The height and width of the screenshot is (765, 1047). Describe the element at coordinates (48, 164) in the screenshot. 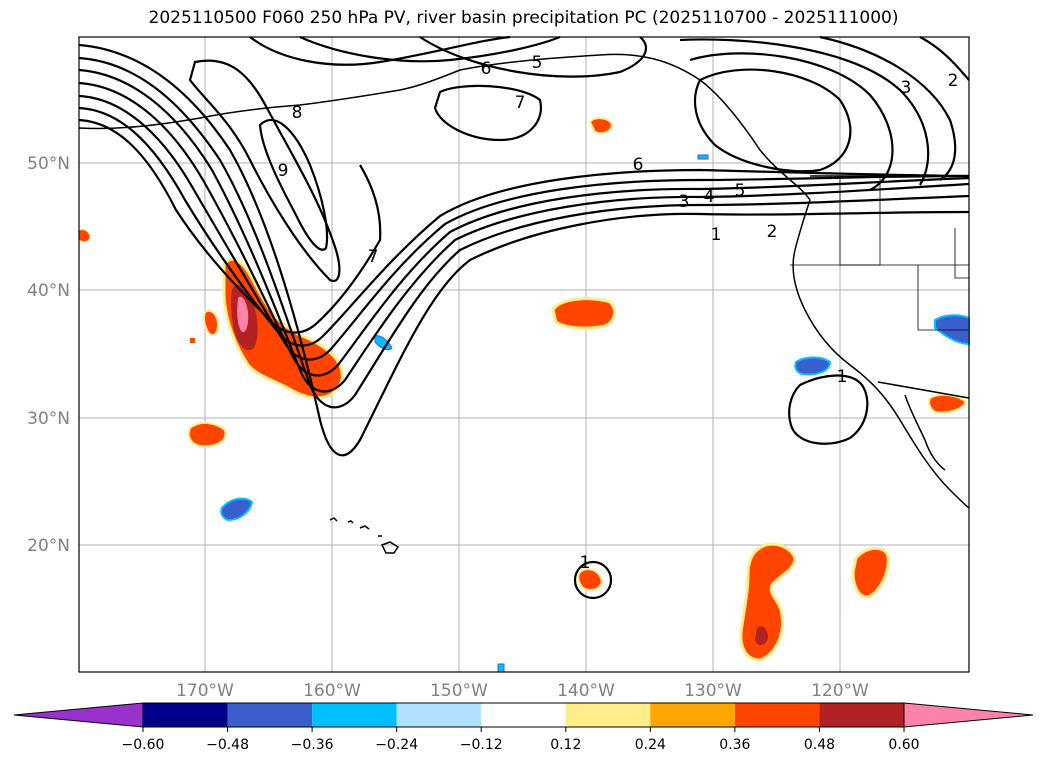

I see `lat-label: 50°N` at that location.